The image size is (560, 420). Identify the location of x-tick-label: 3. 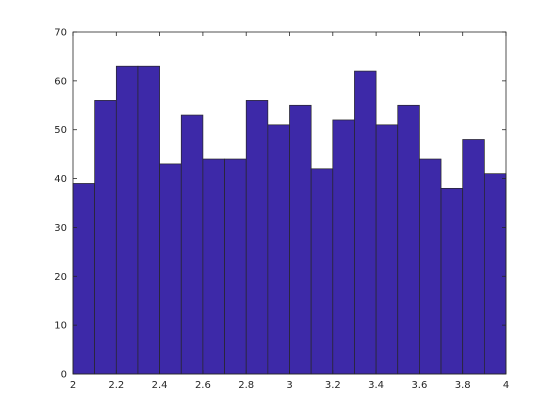
(289, 385).